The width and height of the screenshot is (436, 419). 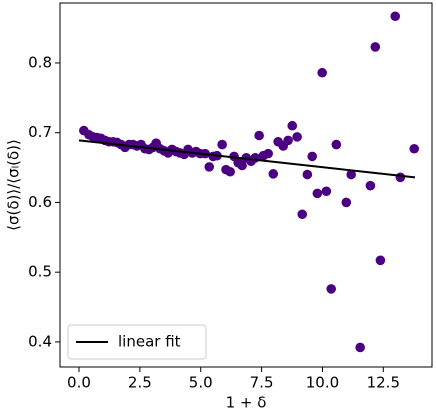 What do you see at coordinates (40, 132) in the screenshot?
I see `y-tick-label: 0.7` at bounding box center [40, 132].